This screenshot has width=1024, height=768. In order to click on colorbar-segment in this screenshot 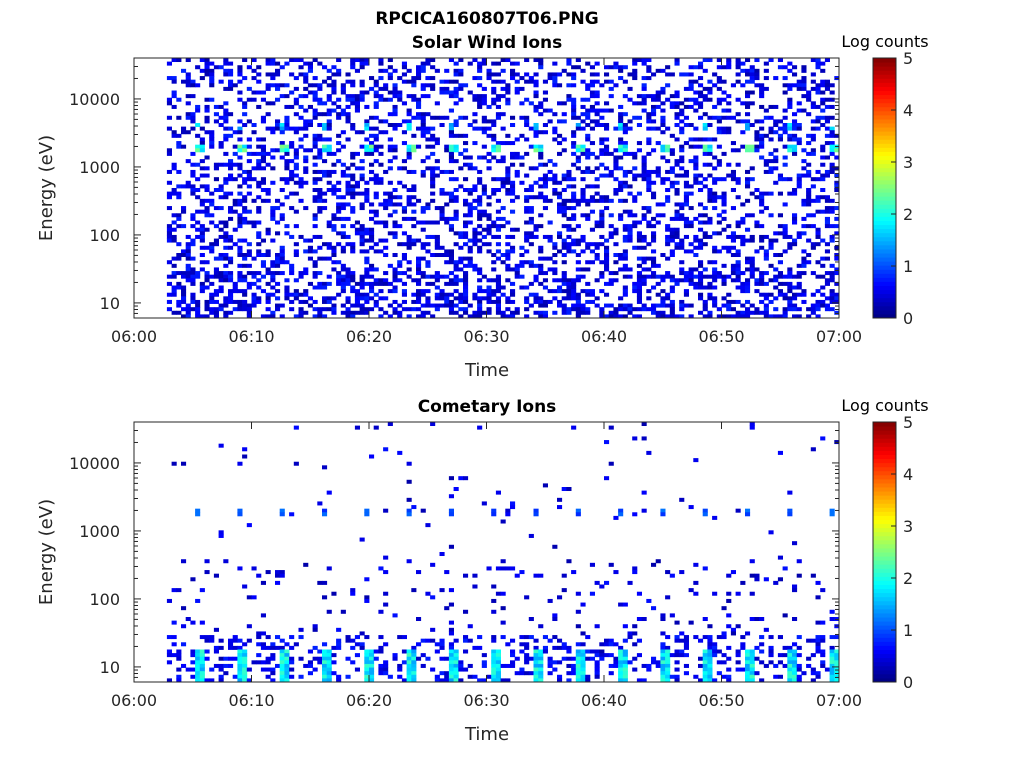, I will do `click(884, 308)`.